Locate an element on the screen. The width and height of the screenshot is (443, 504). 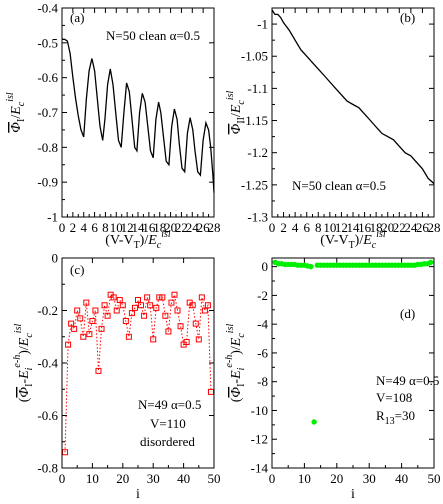
annotation-text: disordered is located at coordinates (167, 441).